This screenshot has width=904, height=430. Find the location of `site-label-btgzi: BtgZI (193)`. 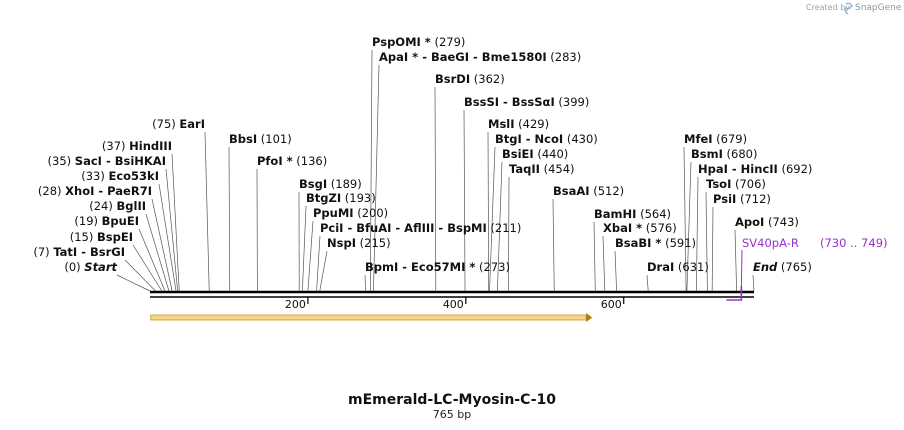

site-label-btgzi: BtgZI (193) is located at coordinates (341, 198).